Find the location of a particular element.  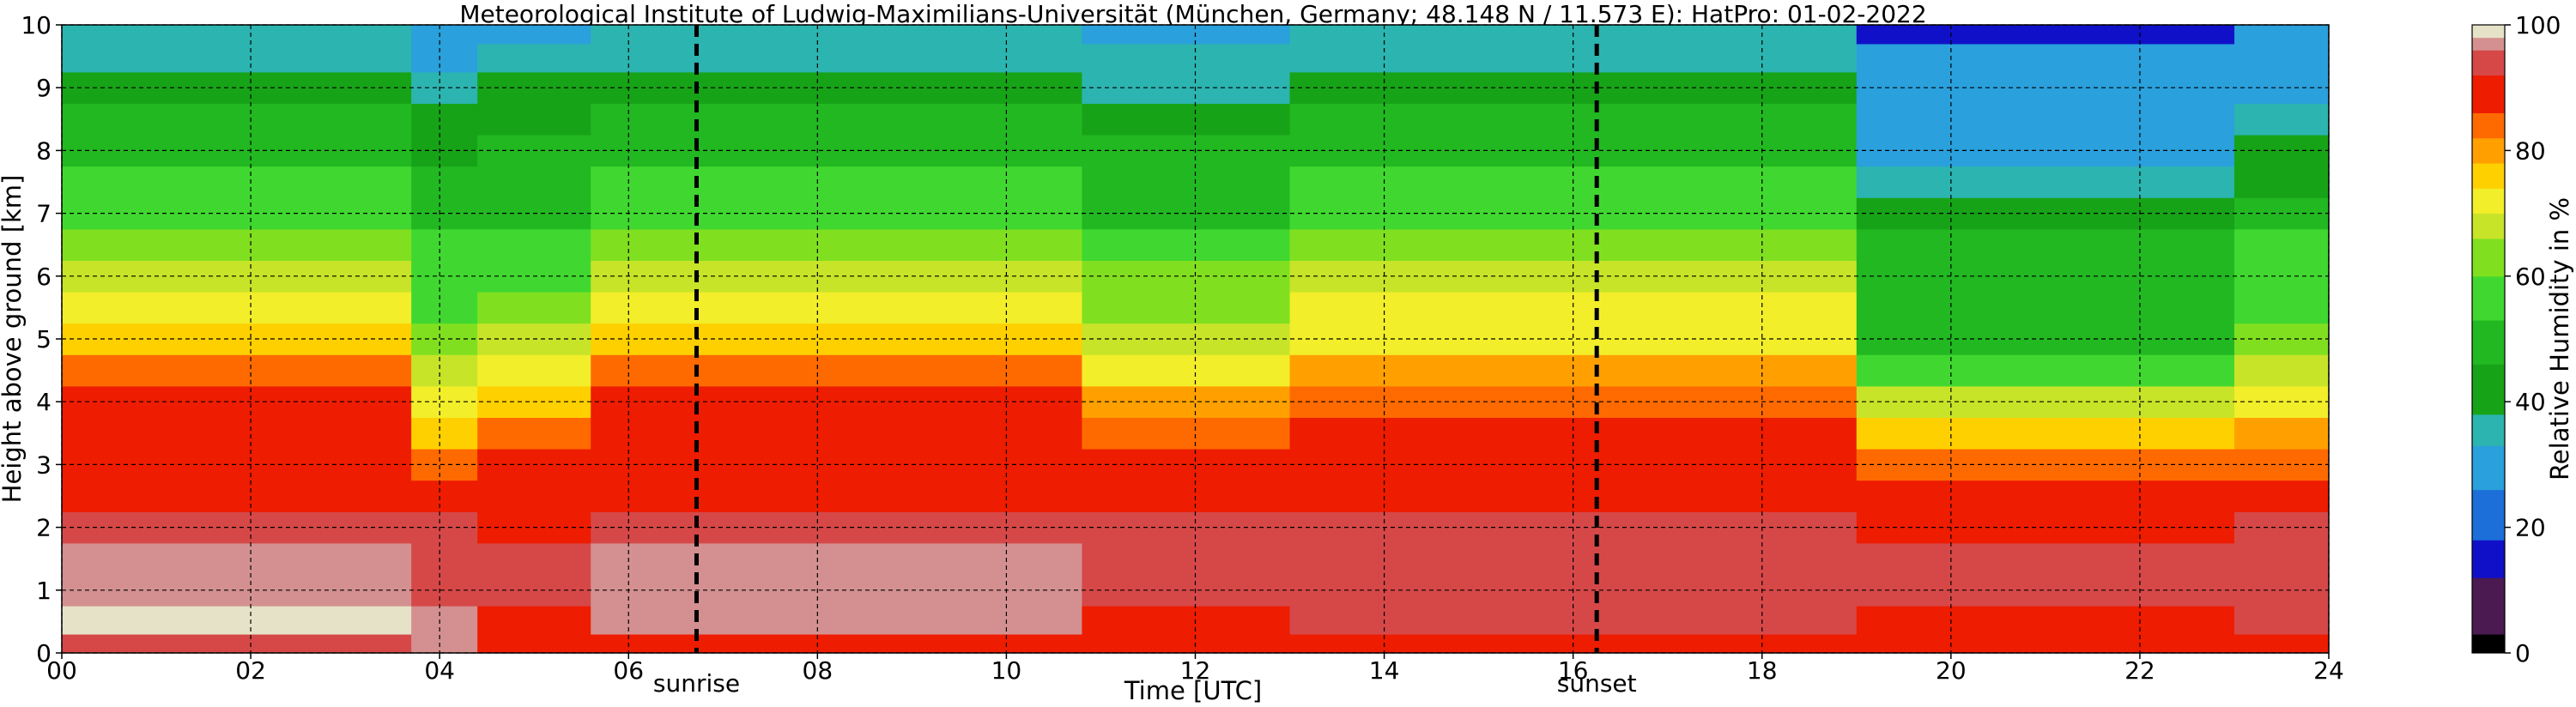

x-axis-title: Time [UTC] is located at coordinates (1193, 690).